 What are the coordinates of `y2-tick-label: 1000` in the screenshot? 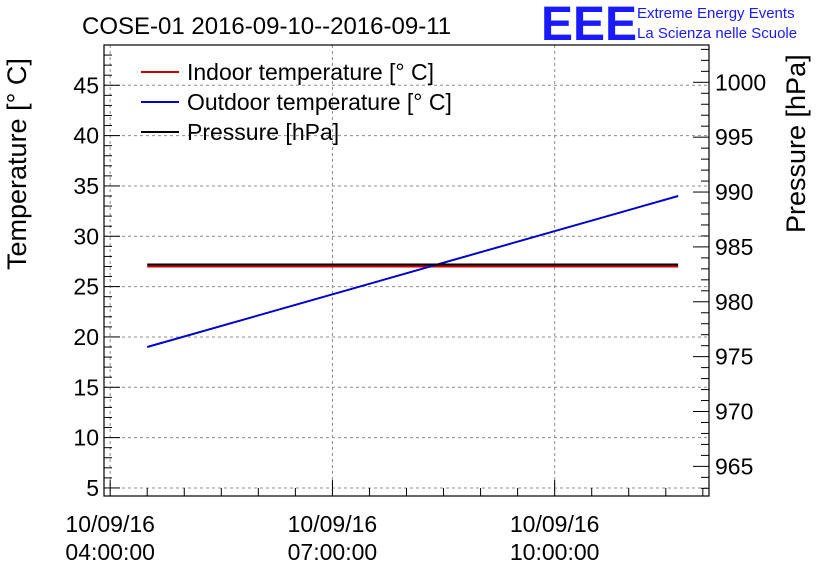 It's located at (740, 82).